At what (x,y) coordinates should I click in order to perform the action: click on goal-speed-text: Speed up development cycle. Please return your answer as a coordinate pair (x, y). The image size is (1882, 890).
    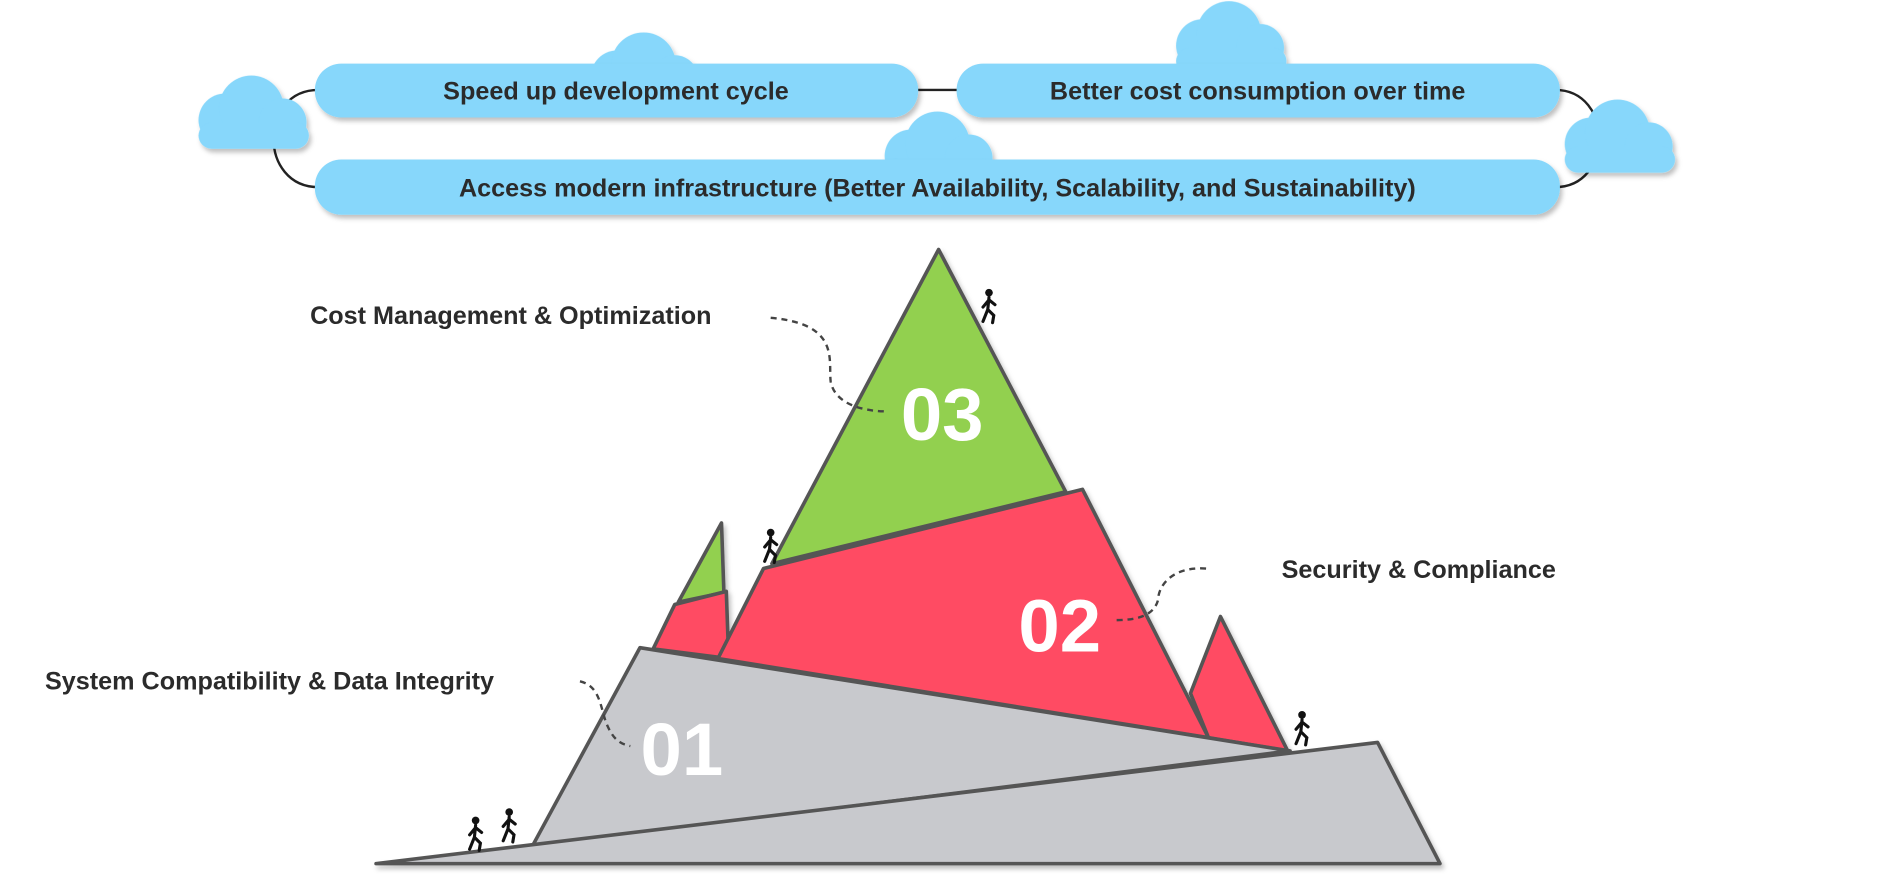
    Looking at the image, I should click on (616, 92).